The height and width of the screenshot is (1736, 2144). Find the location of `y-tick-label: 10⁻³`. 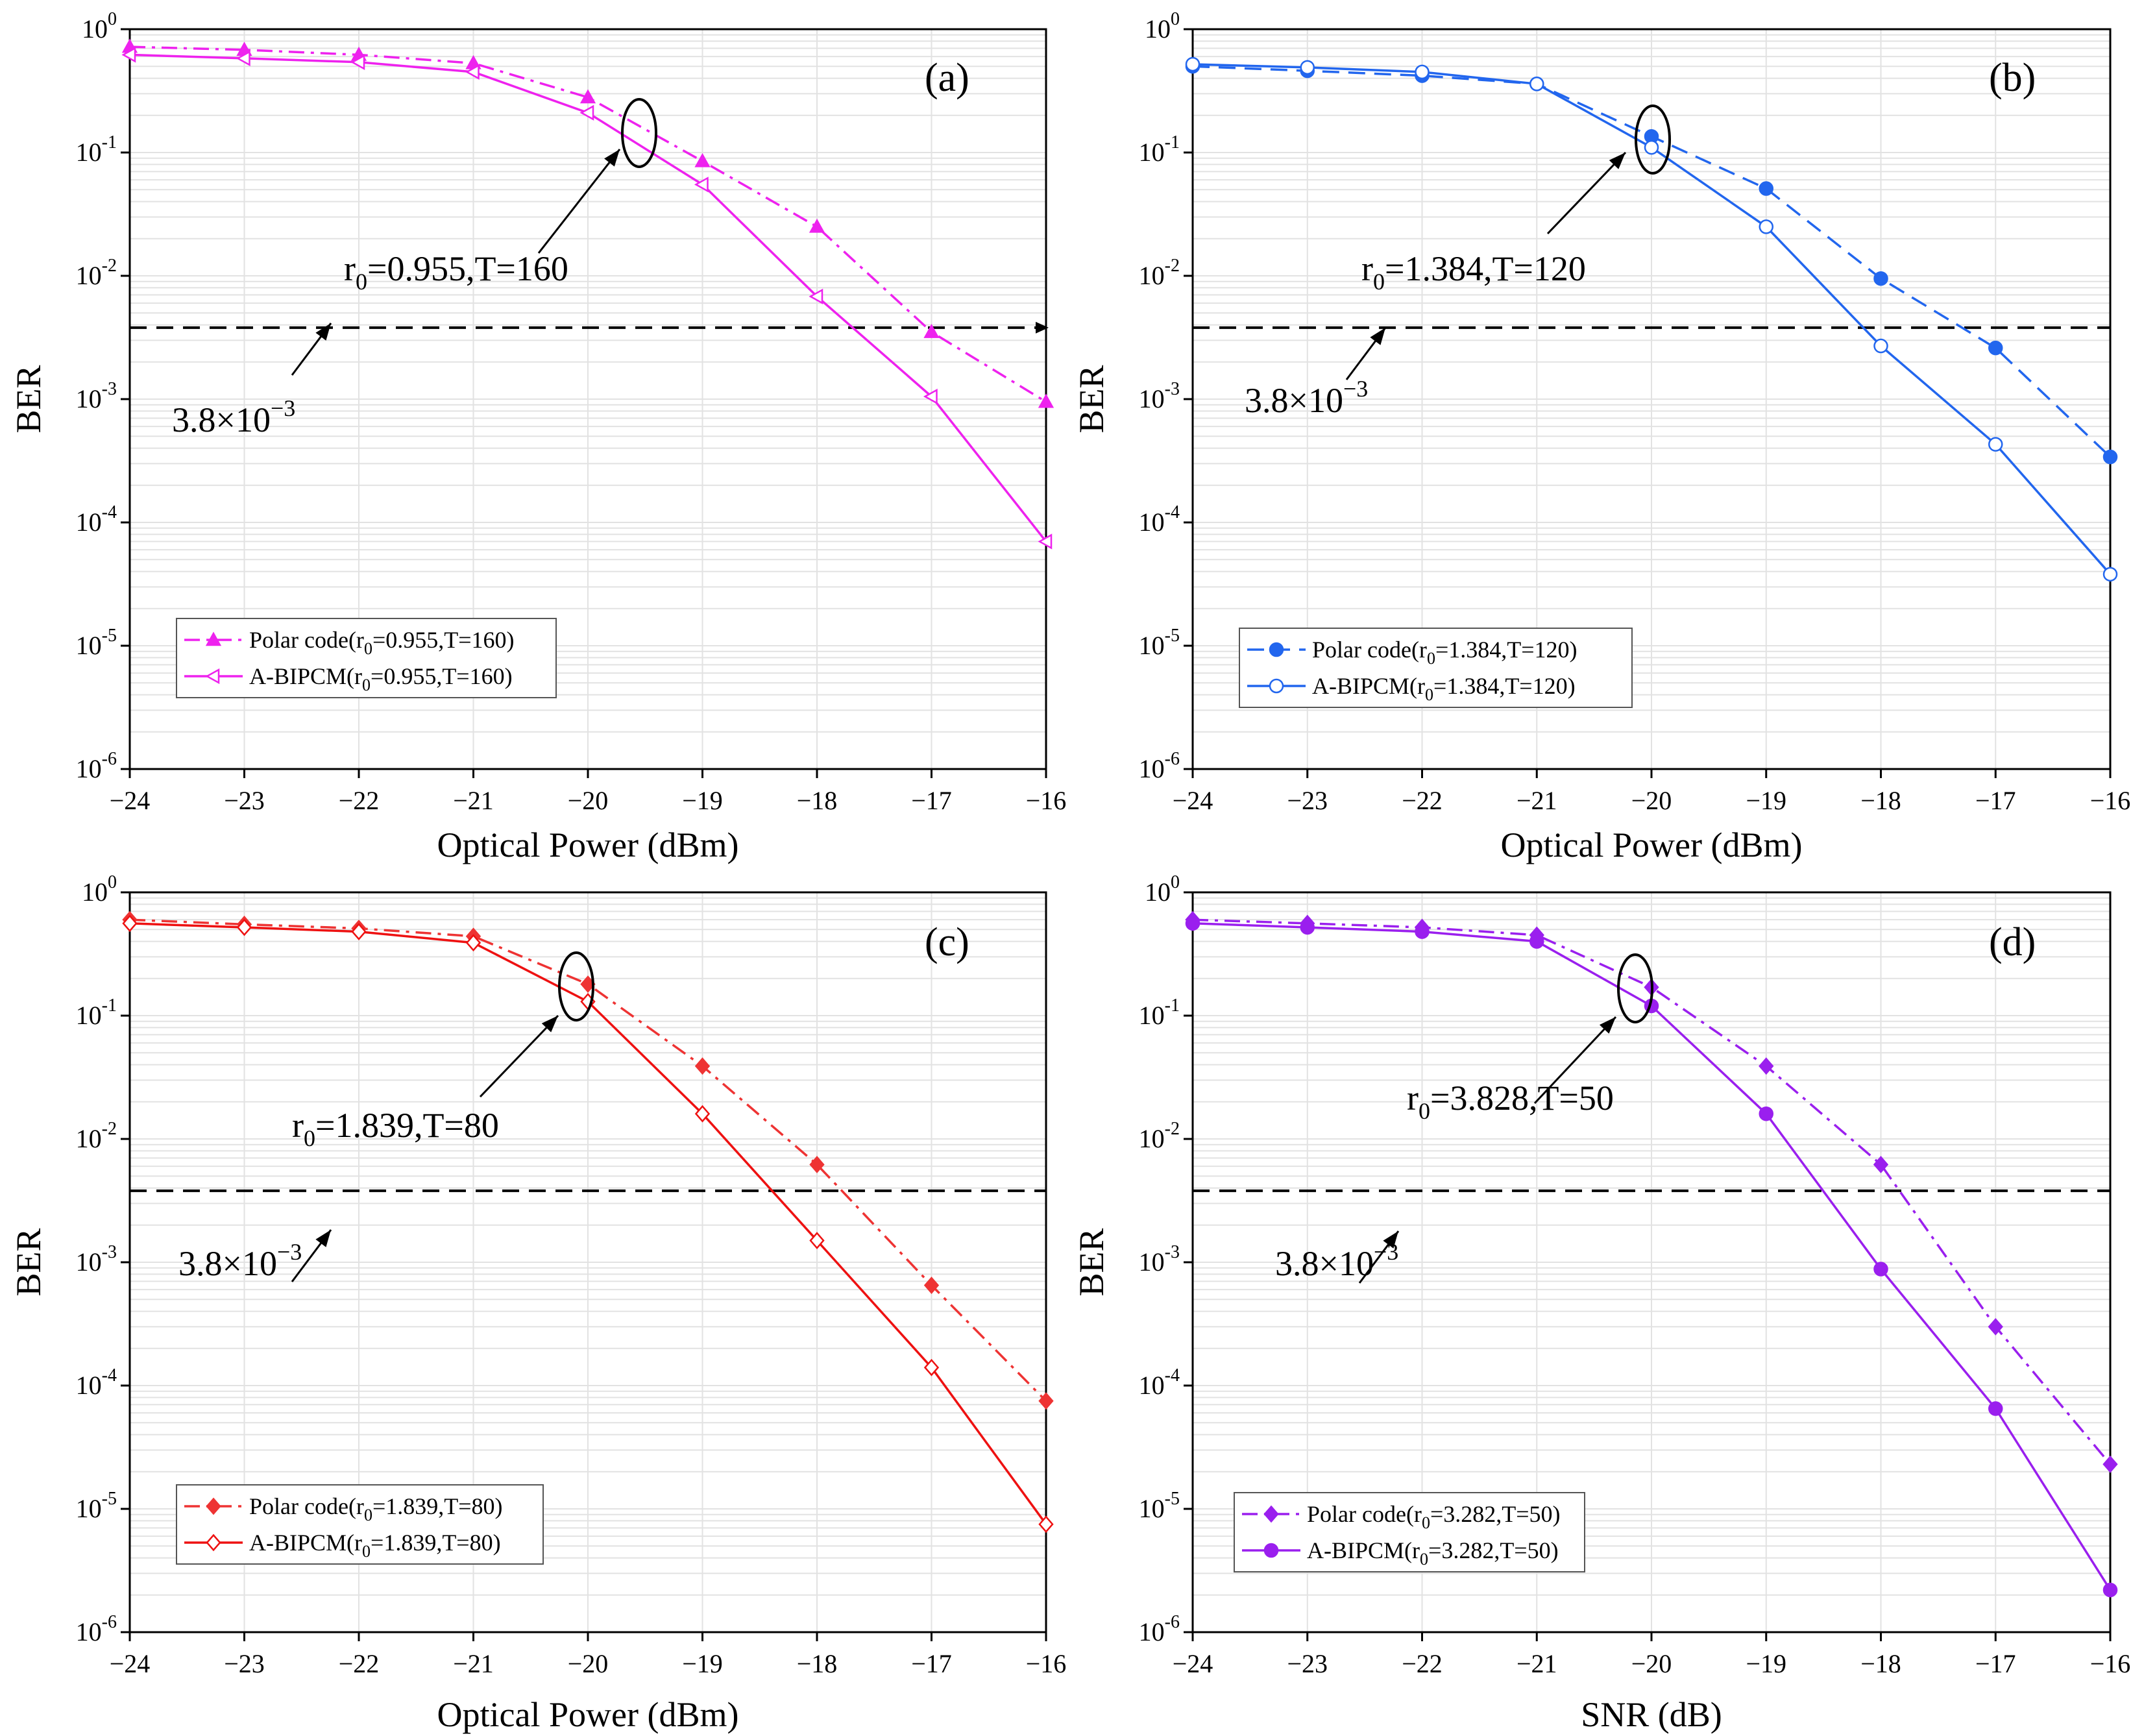

y-tick-label: 10⁻³ is located at coordinates (1160, 1259).